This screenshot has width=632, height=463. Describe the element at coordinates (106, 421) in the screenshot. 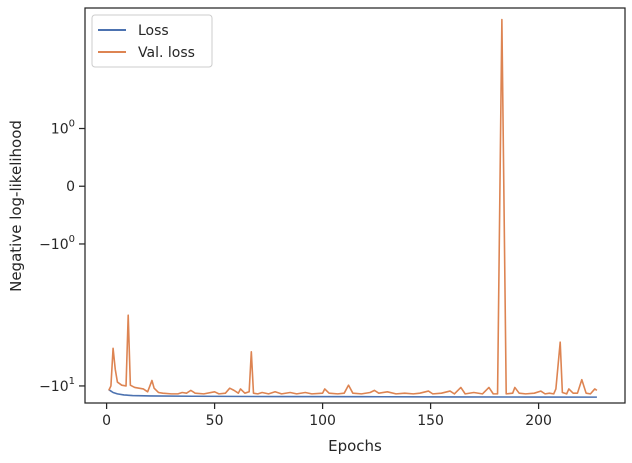

I see `x-tick-label: 0` at that location.